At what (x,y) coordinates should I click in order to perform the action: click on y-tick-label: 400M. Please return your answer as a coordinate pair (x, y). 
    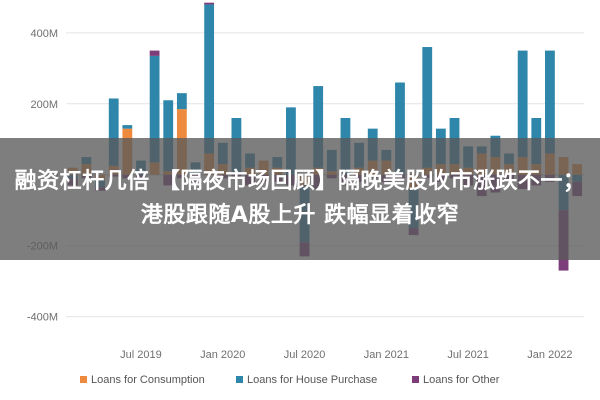
    Looking at the image, I should click on (44, 34).